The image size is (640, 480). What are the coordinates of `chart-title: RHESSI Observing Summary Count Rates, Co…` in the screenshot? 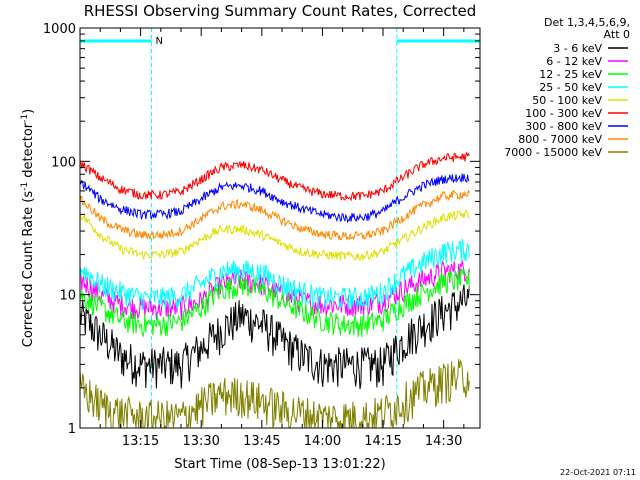 It's located at (280, 11).